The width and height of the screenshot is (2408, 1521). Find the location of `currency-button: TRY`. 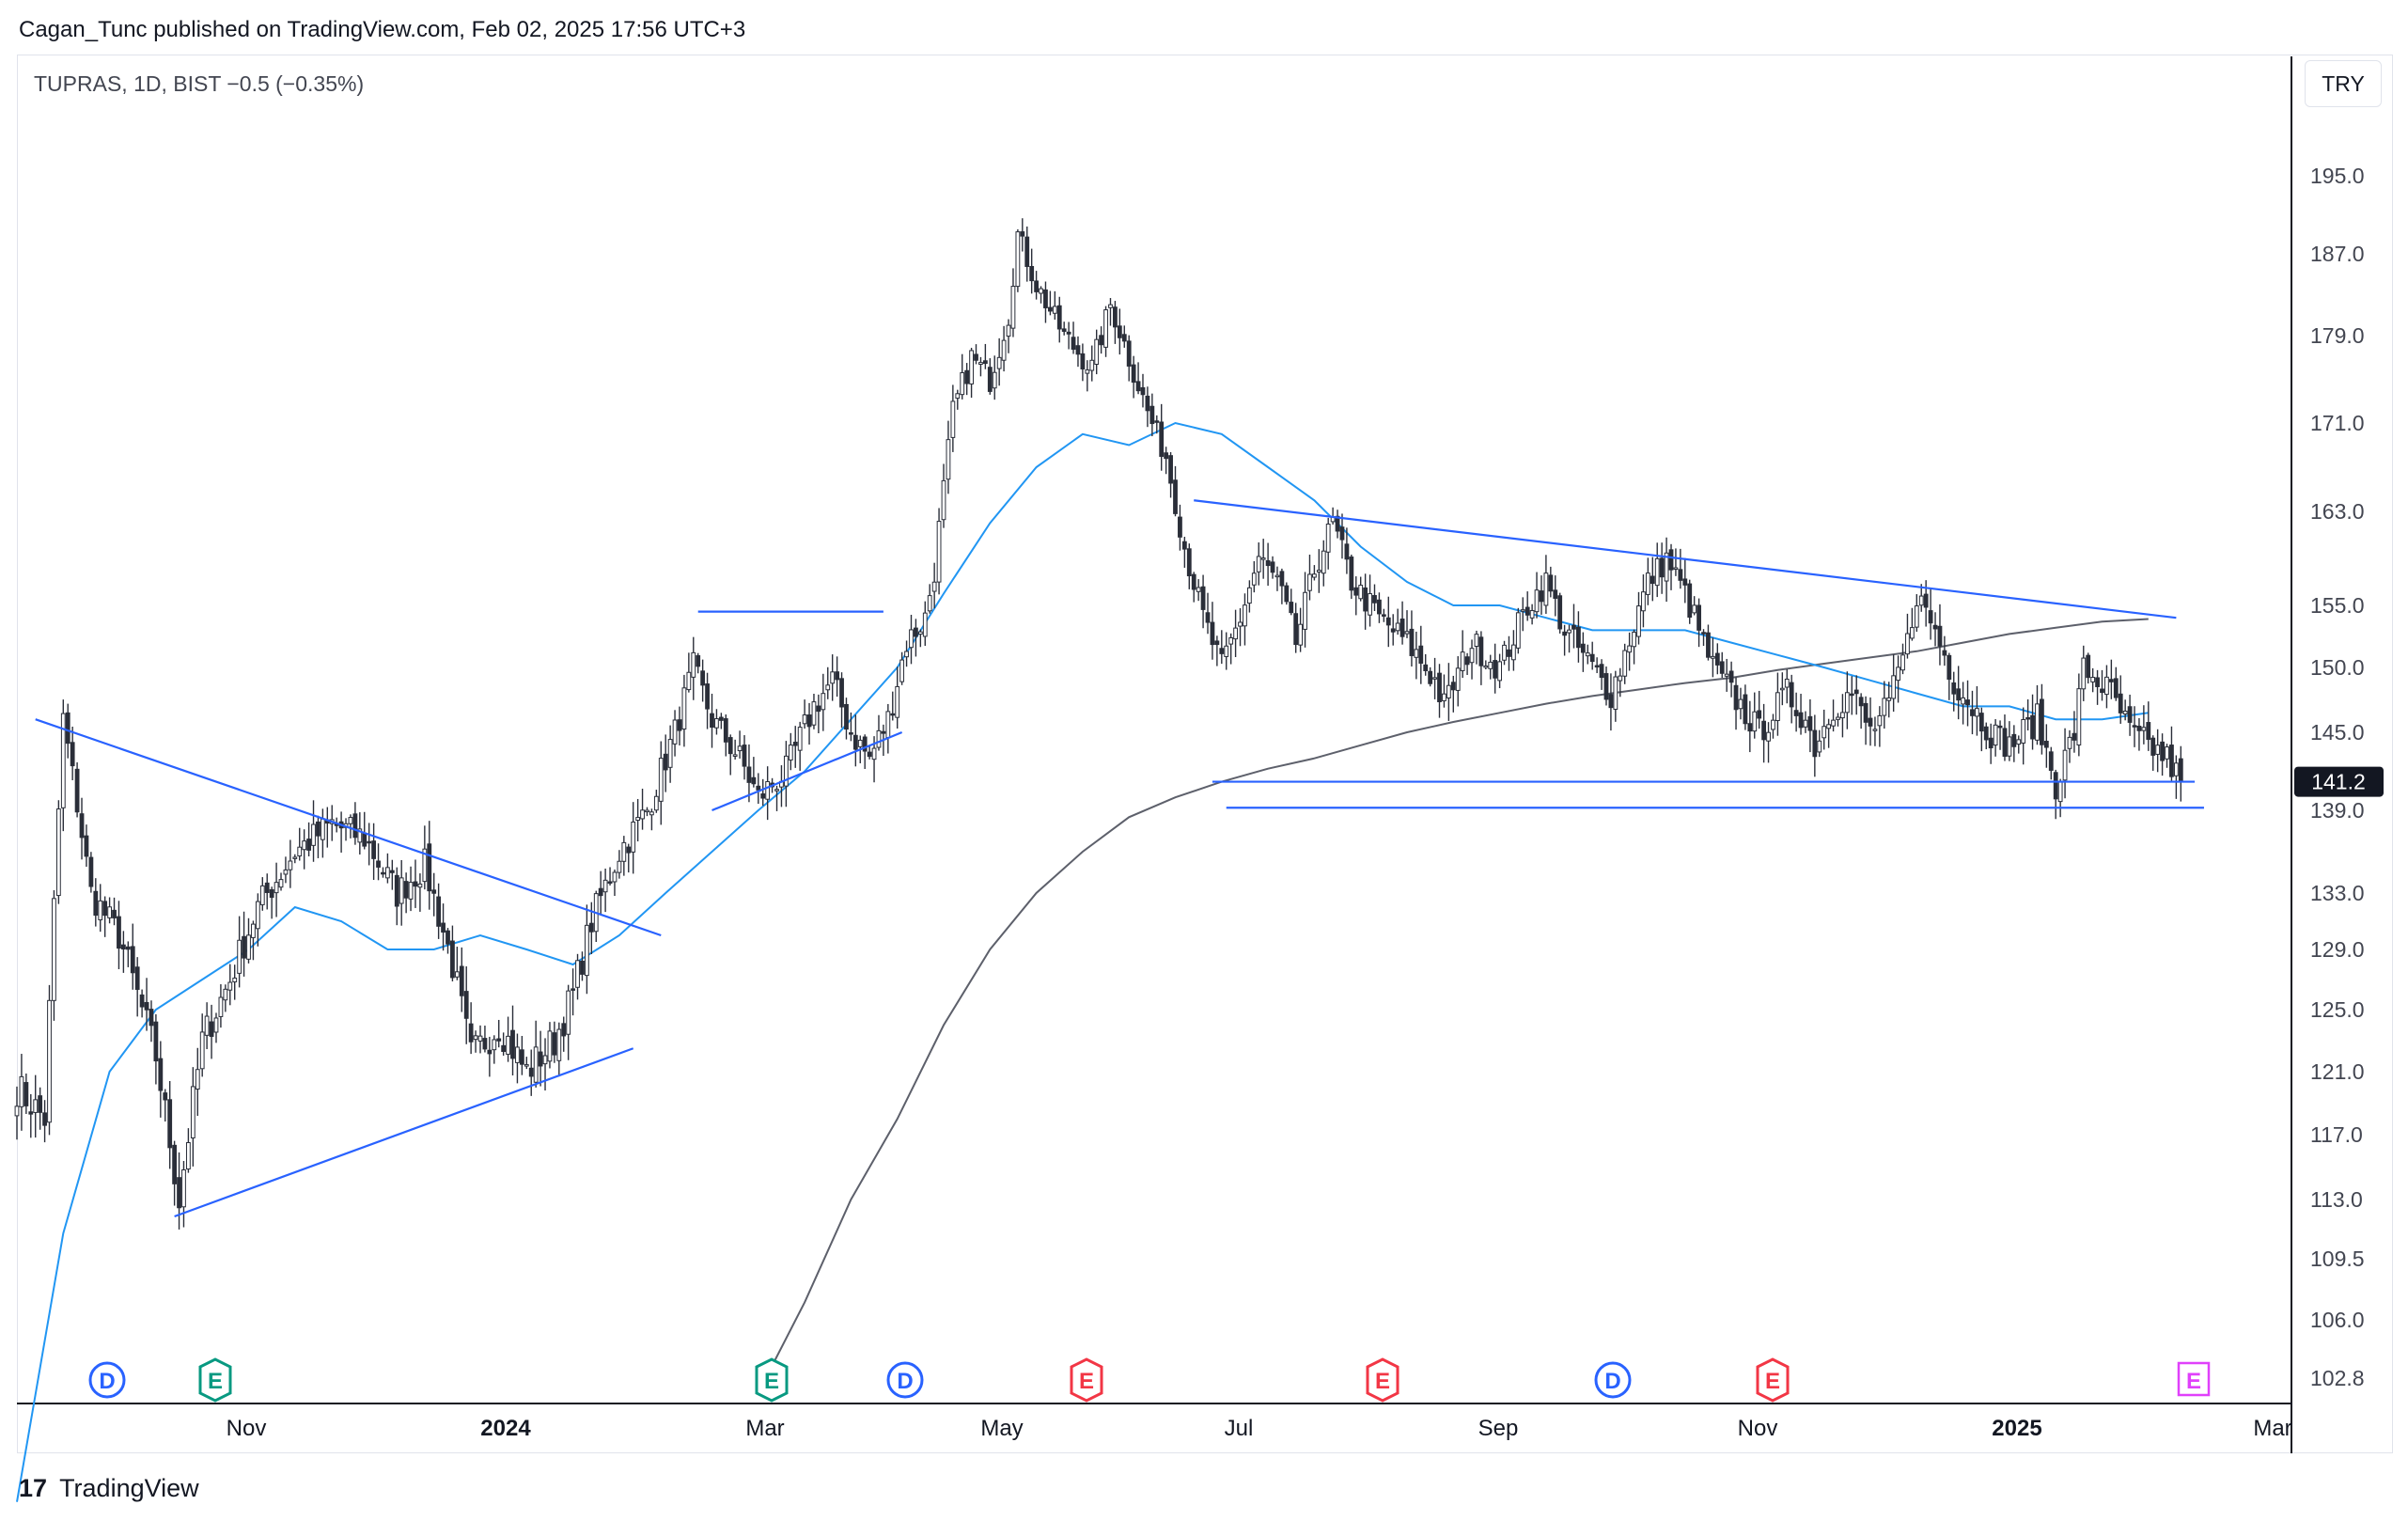

currency-button: TRY is located at coordinates (2343, 83).